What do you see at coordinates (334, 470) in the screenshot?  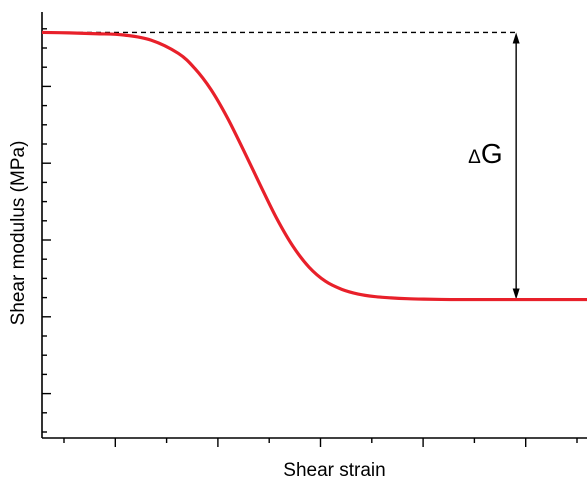 I see `x-axis-title: Shear strain` at bounding box center [334, 470].